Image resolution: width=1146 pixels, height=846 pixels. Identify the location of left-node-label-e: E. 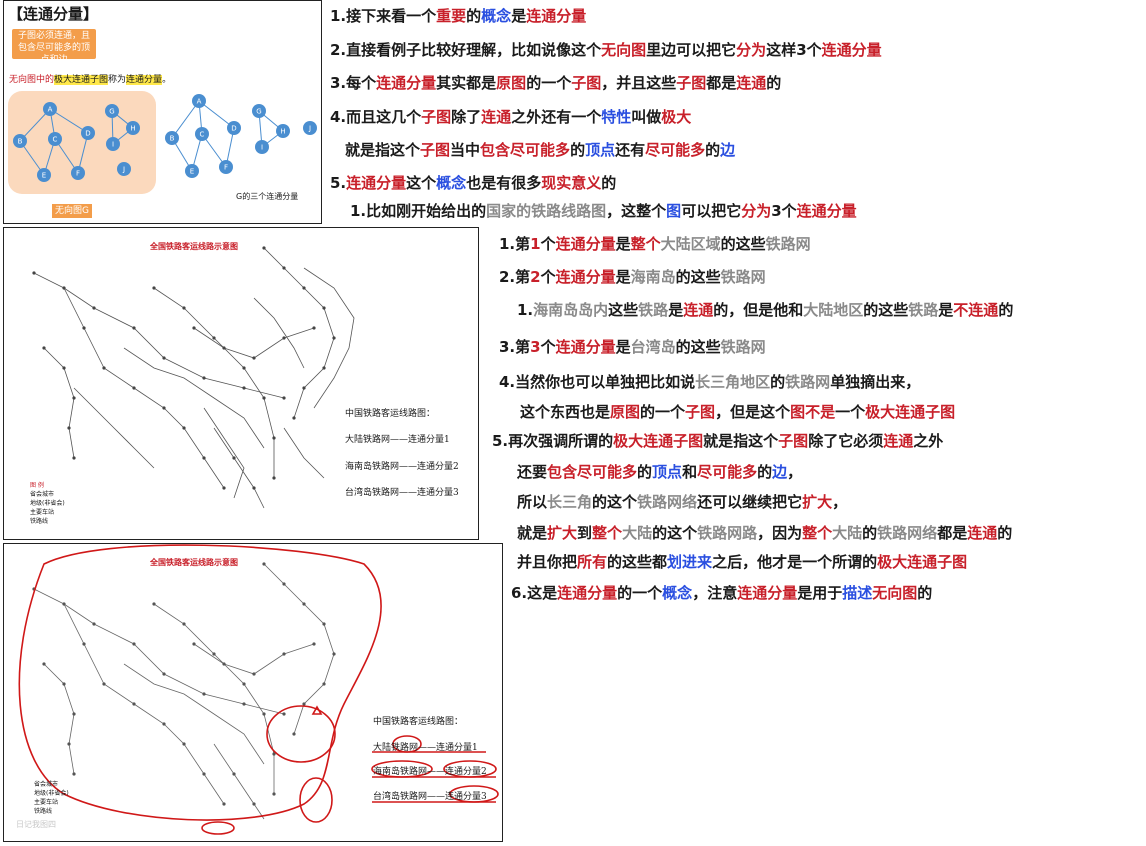
(44, 176).